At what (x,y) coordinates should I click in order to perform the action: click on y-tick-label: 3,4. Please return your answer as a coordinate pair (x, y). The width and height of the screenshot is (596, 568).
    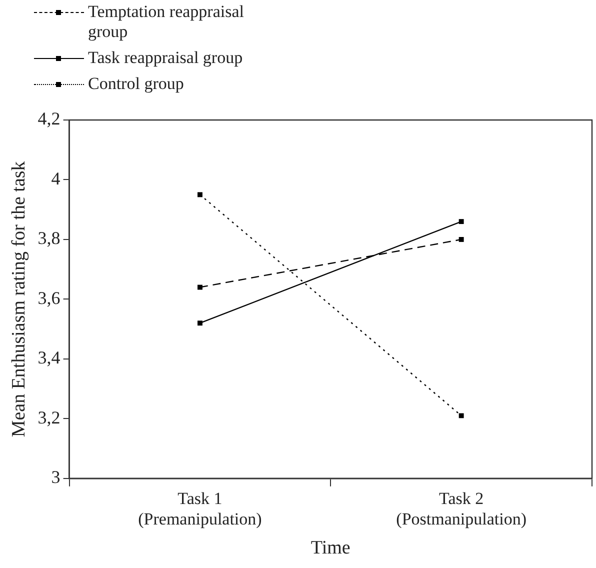
    Looking at the image, I should click on (49, 358).